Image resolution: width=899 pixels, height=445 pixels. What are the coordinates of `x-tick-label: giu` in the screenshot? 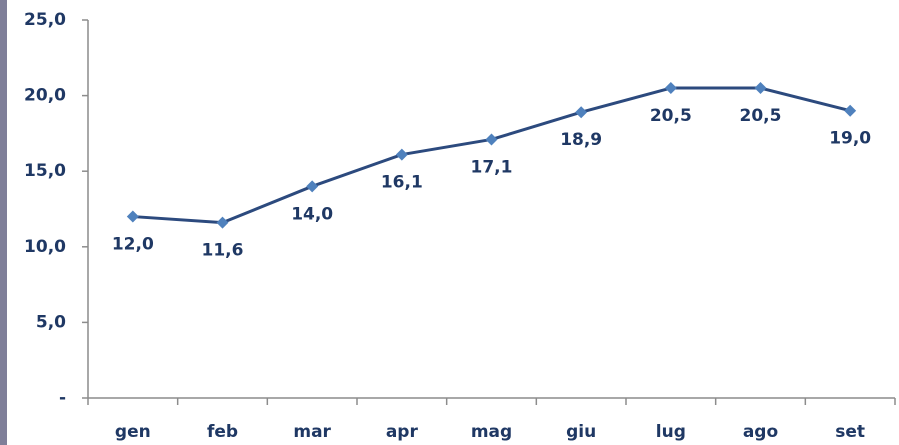 It's located at (581, 432).